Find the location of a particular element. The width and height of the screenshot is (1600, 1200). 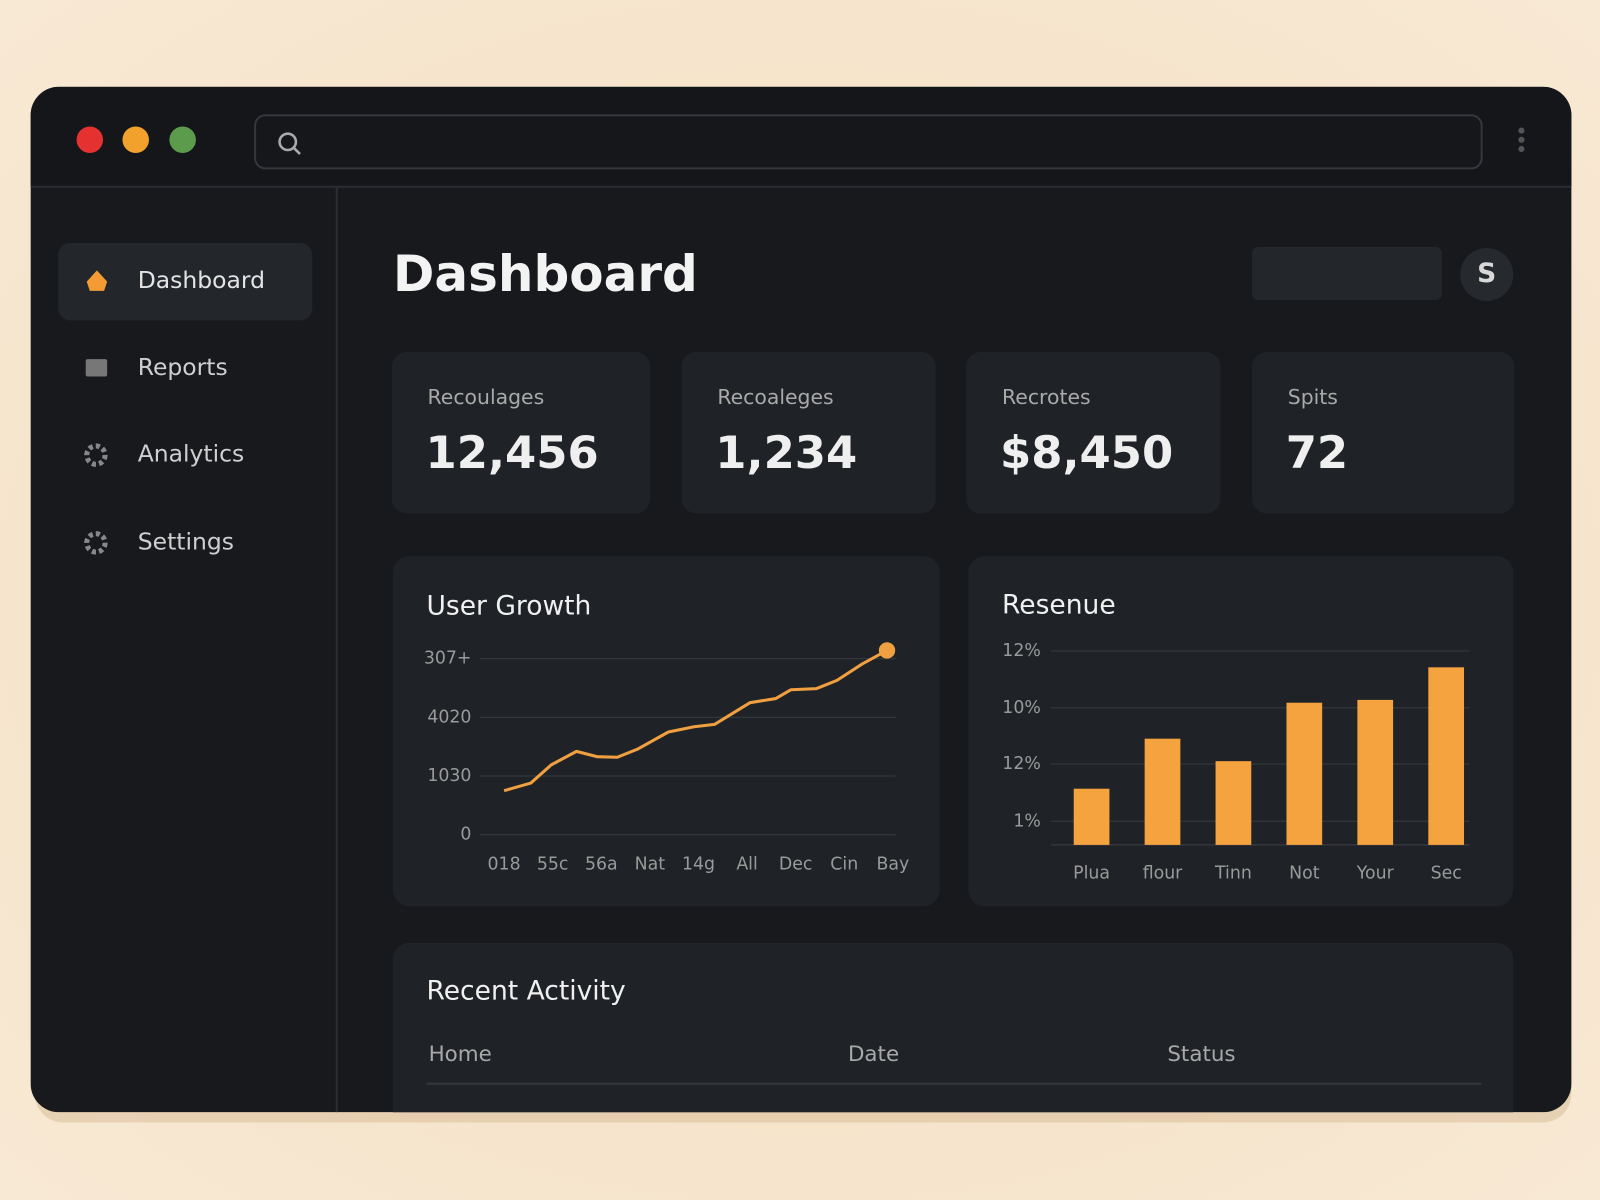

column-header: Date is located at coordinates (873, 1054).